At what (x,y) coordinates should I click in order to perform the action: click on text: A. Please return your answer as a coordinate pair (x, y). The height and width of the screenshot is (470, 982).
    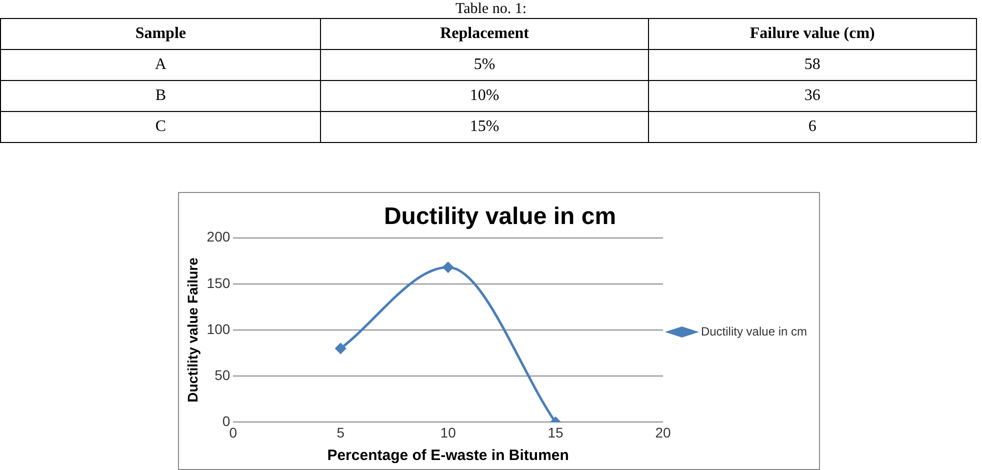
    Looking at the image, I should click on (160, 65).